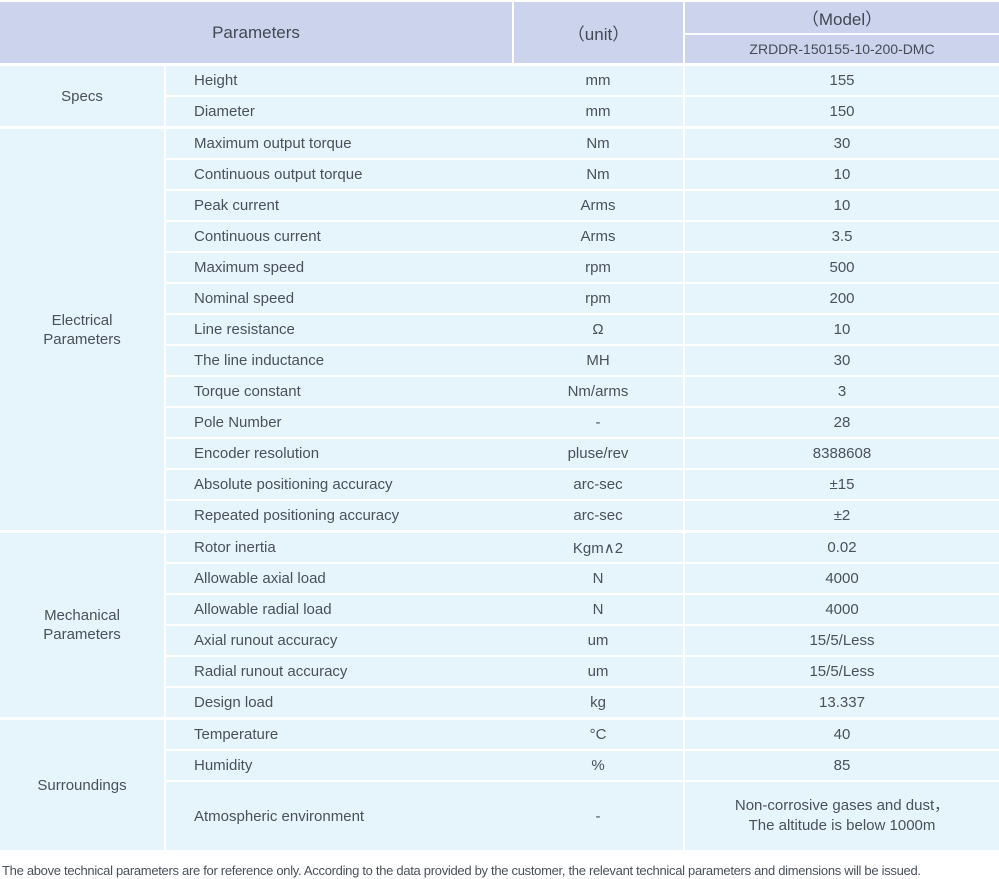 This screenshot has height=879, width=999. I want to click on header-row-top: Parameters （unit） （Model）, so click(499, 34).